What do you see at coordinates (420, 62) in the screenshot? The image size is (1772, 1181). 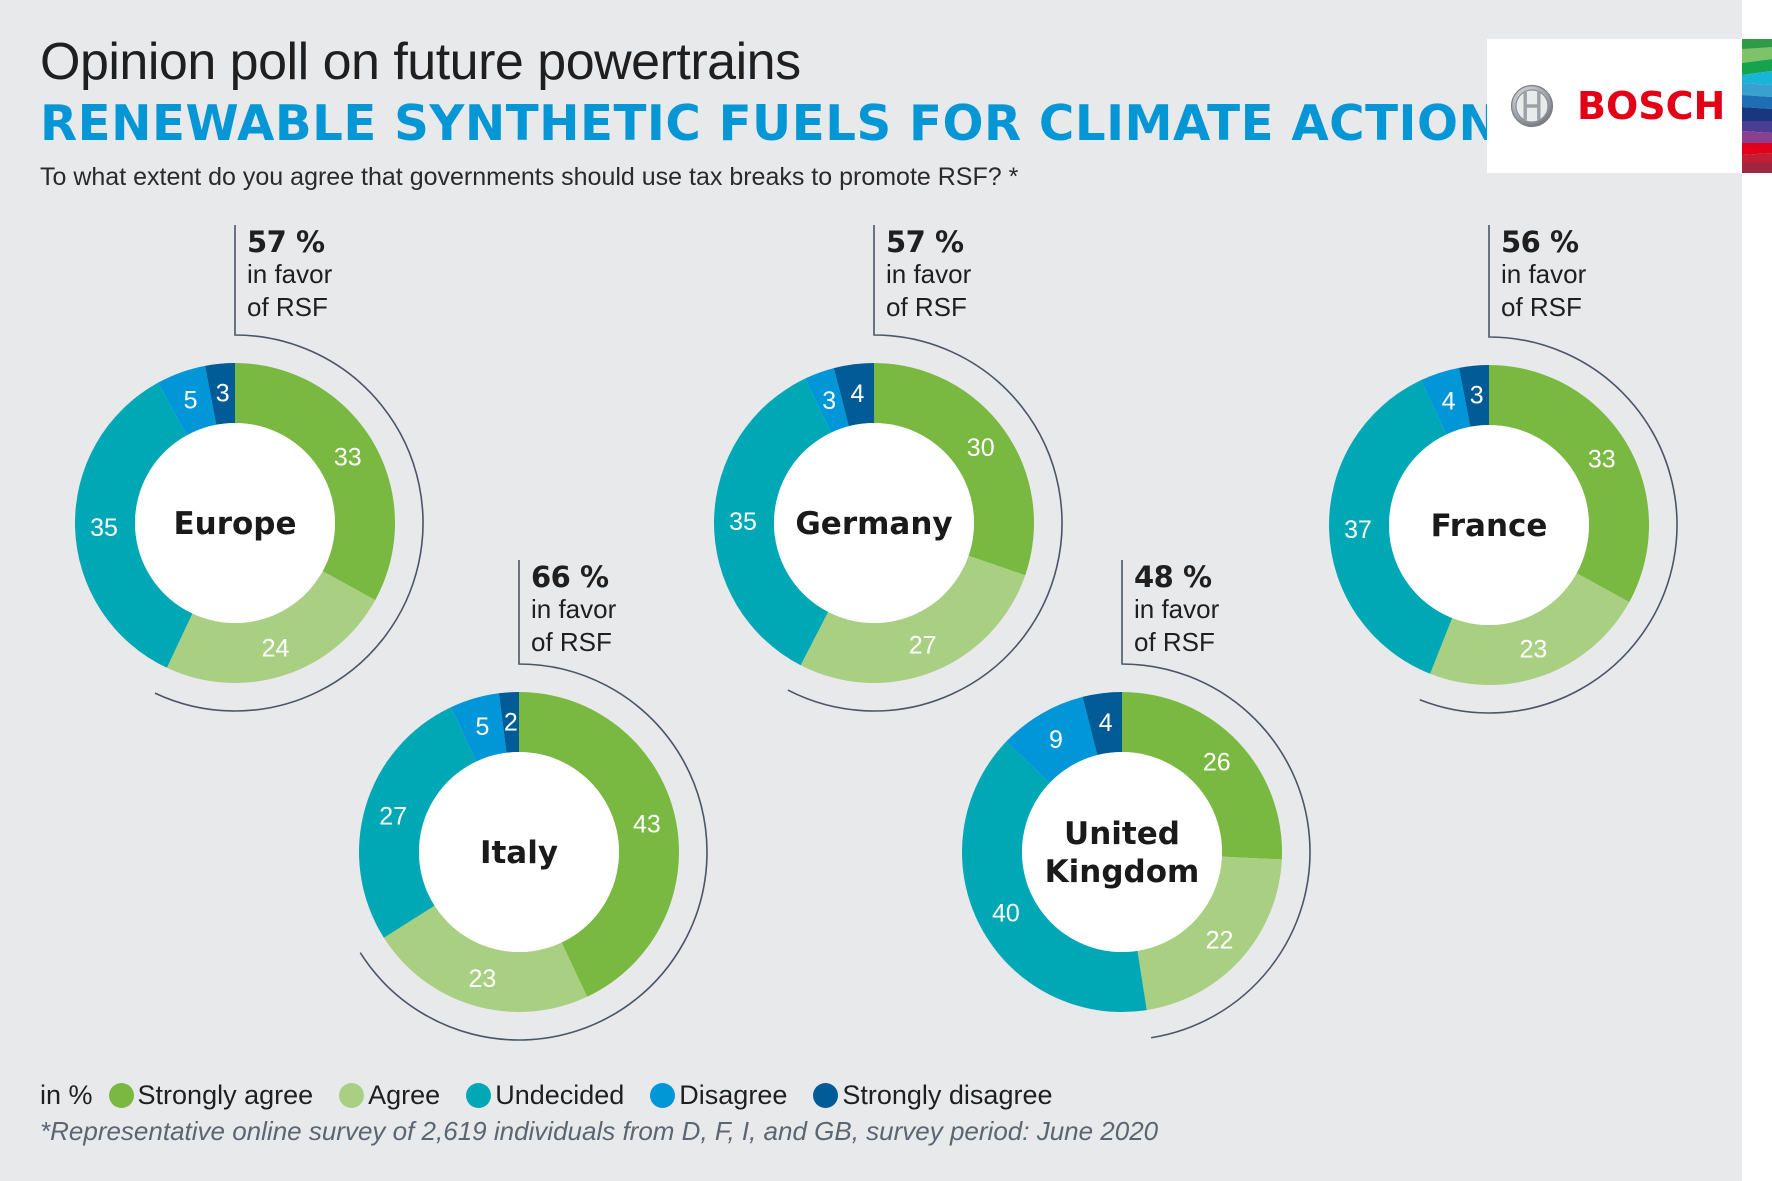 I see `page-title: Opinion poll on future powertrains` at bounding box center [420, 62].